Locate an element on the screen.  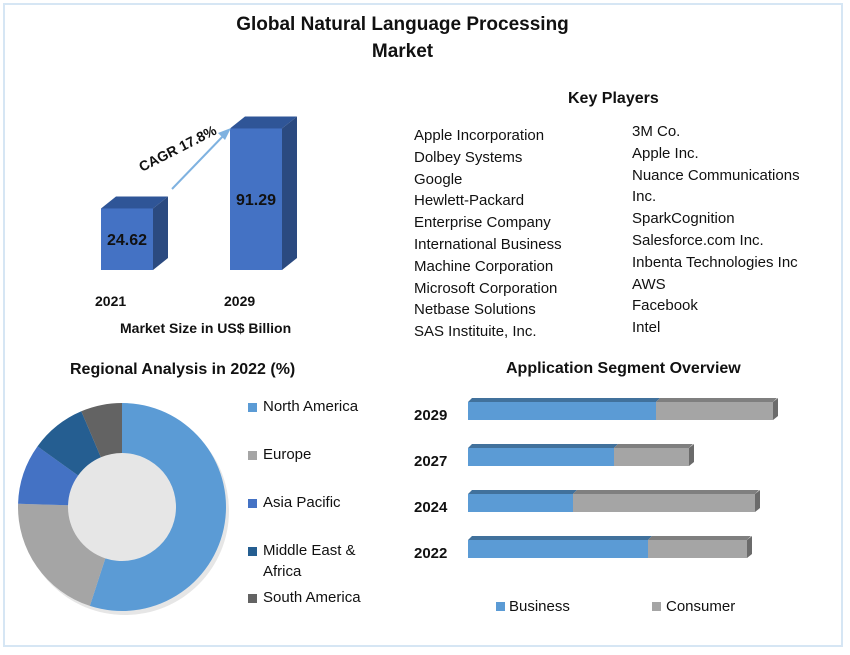
title-line-1: Global Natural Language Processing is located at coordinates (402, 24).